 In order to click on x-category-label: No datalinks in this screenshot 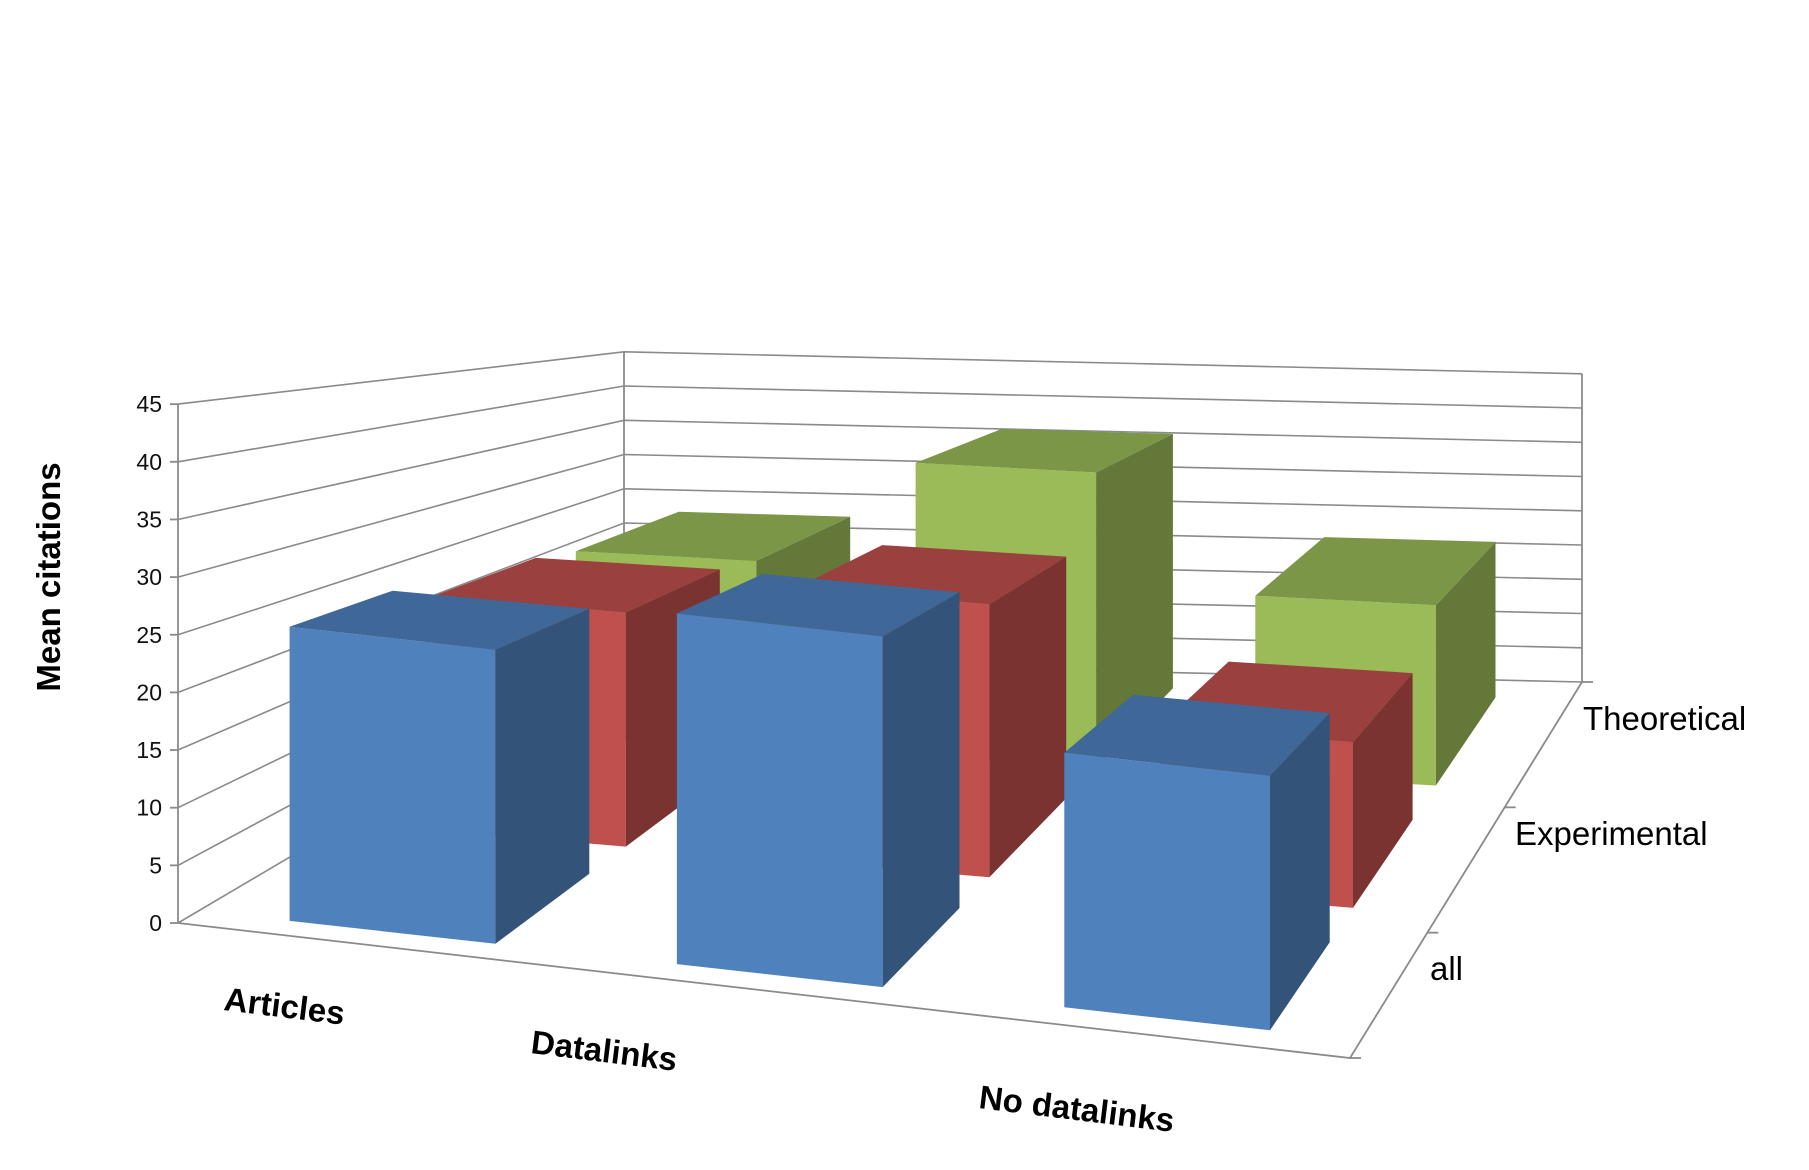, I will do `click(1076, 1108)`.